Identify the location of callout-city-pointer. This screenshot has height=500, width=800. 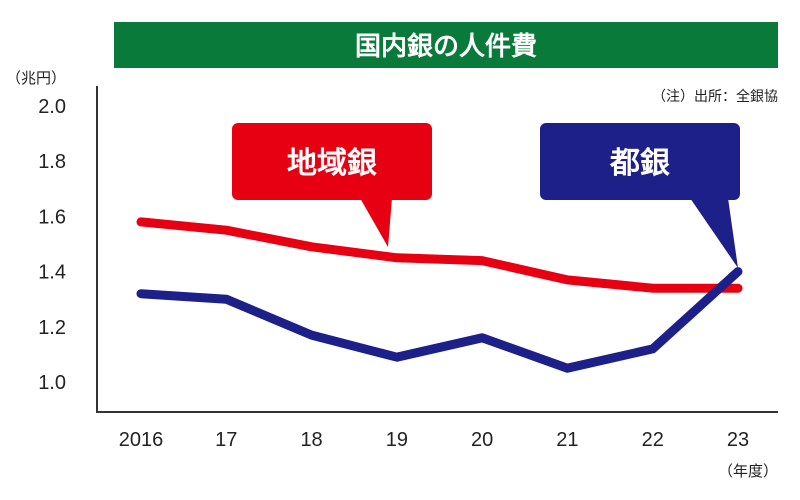
(714, 233).